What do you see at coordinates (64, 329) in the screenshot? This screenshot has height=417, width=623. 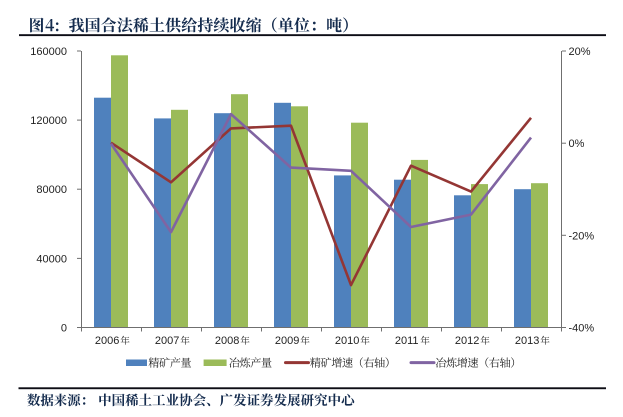 I see `svg-text: 0` at bounding box center [64, 329].